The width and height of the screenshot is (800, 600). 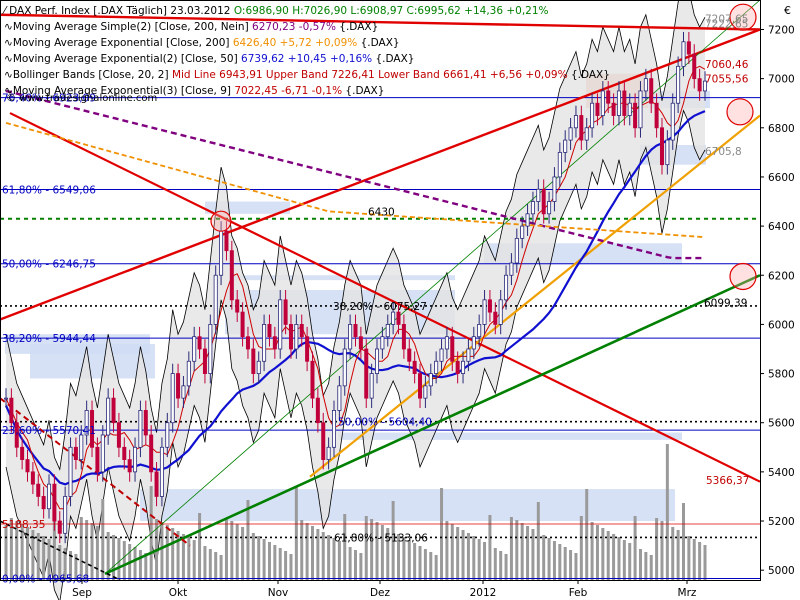 I want to click on x-tick-label: Mrz, so click(x=687, y=593).